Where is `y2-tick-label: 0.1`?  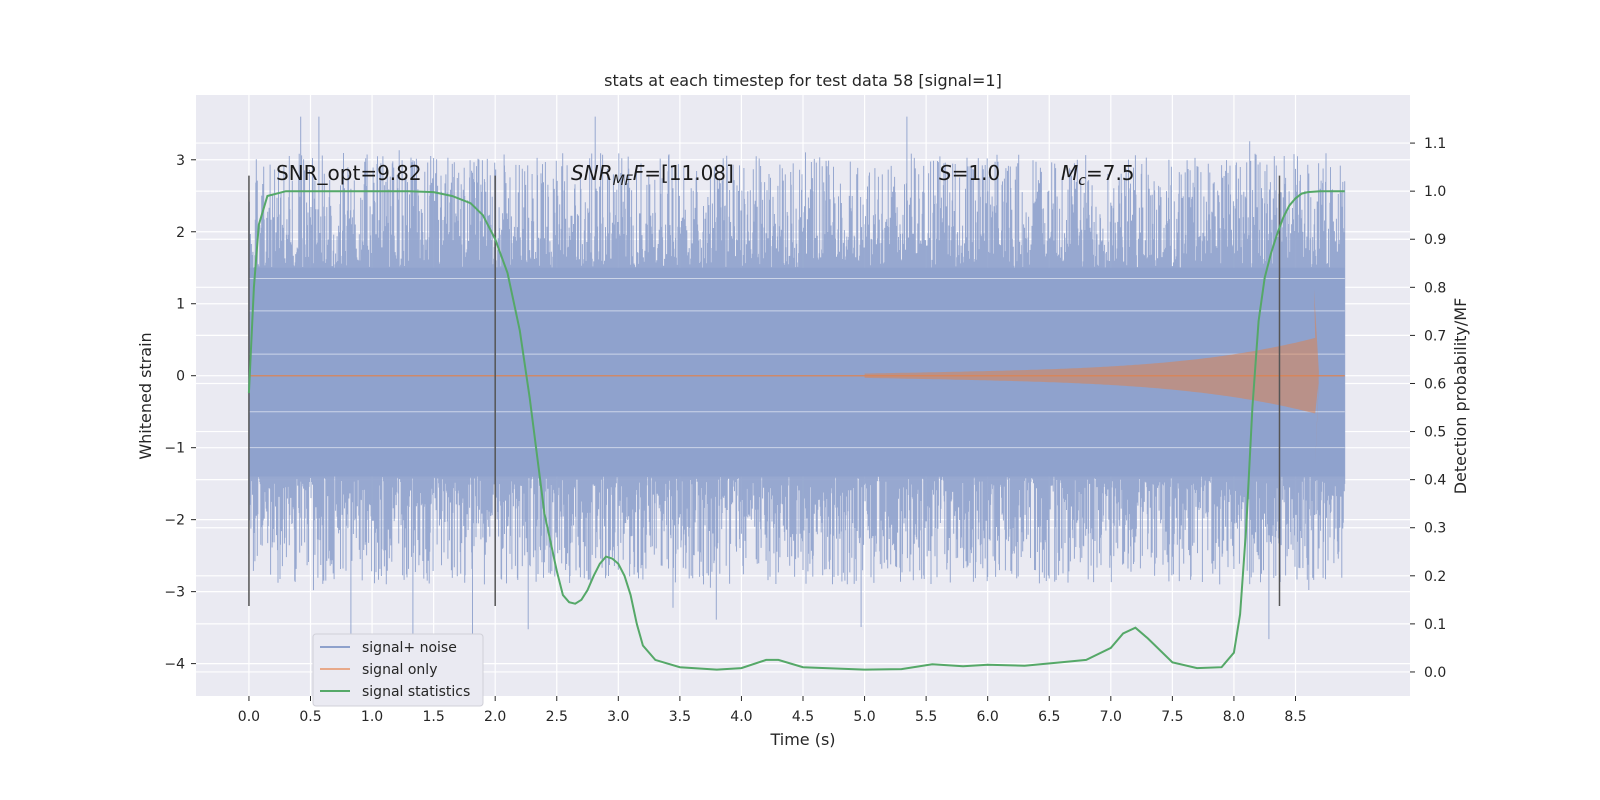
y2-tick-label: 0.1 is located at coordinates (1435, 625).